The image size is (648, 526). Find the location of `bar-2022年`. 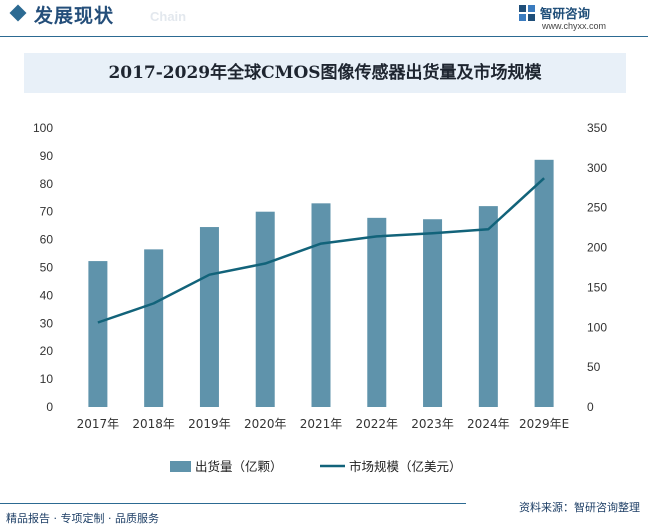

bar-2022年 is located at coordinates (377, 312).